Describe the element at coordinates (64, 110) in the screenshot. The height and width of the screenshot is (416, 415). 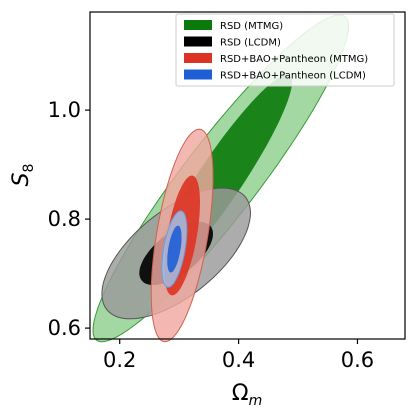
I see `y-tick-label: 1.0` at that location.